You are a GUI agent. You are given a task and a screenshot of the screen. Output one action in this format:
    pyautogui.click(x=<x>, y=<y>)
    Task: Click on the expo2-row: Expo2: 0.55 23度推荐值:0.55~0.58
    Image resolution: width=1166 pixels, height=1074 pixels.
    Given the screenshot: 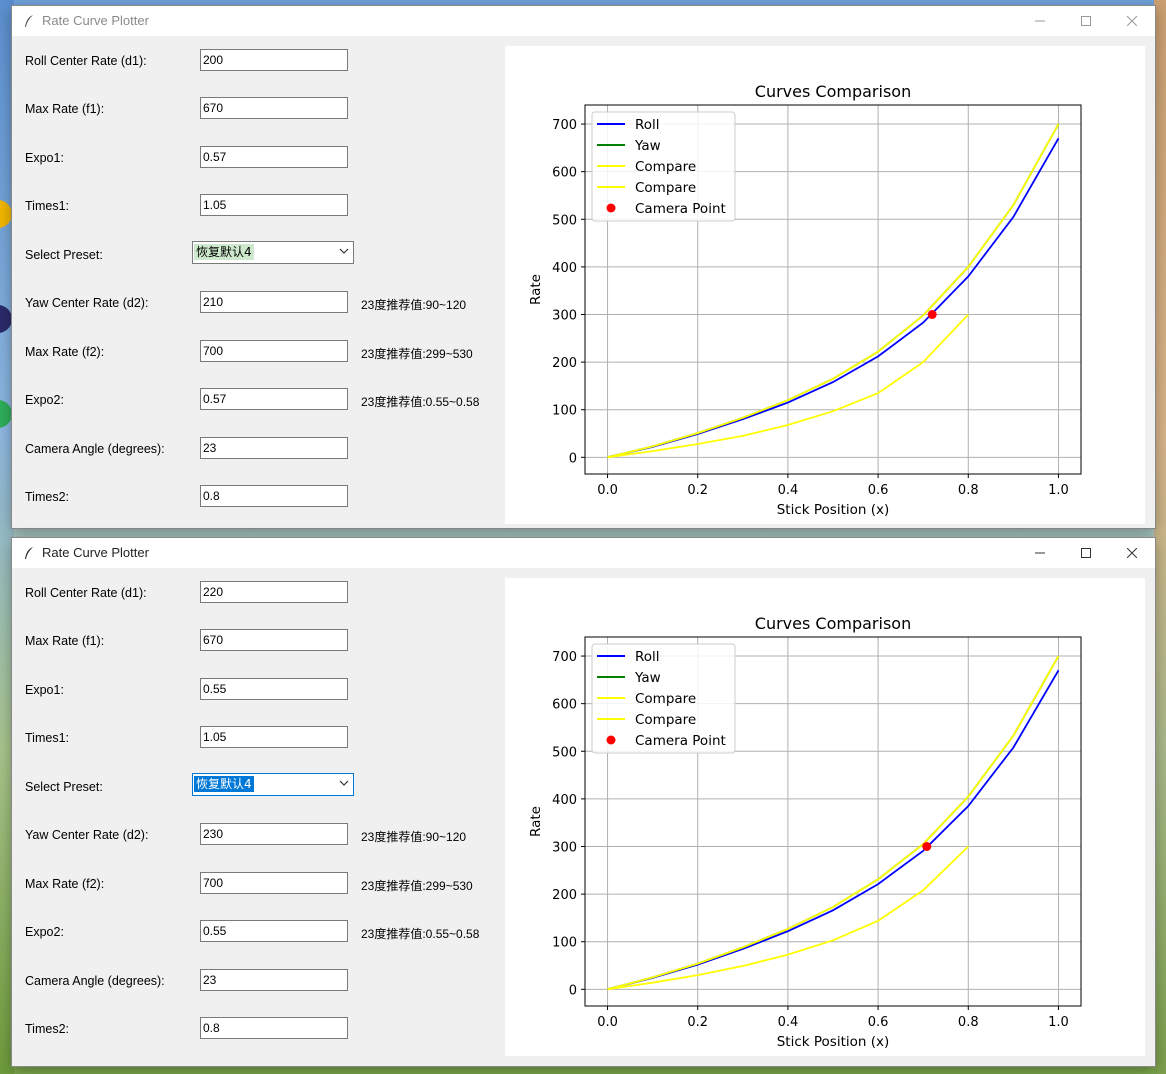 What is the action you would take?
    pyautogui.click(x=257, y=932)
    